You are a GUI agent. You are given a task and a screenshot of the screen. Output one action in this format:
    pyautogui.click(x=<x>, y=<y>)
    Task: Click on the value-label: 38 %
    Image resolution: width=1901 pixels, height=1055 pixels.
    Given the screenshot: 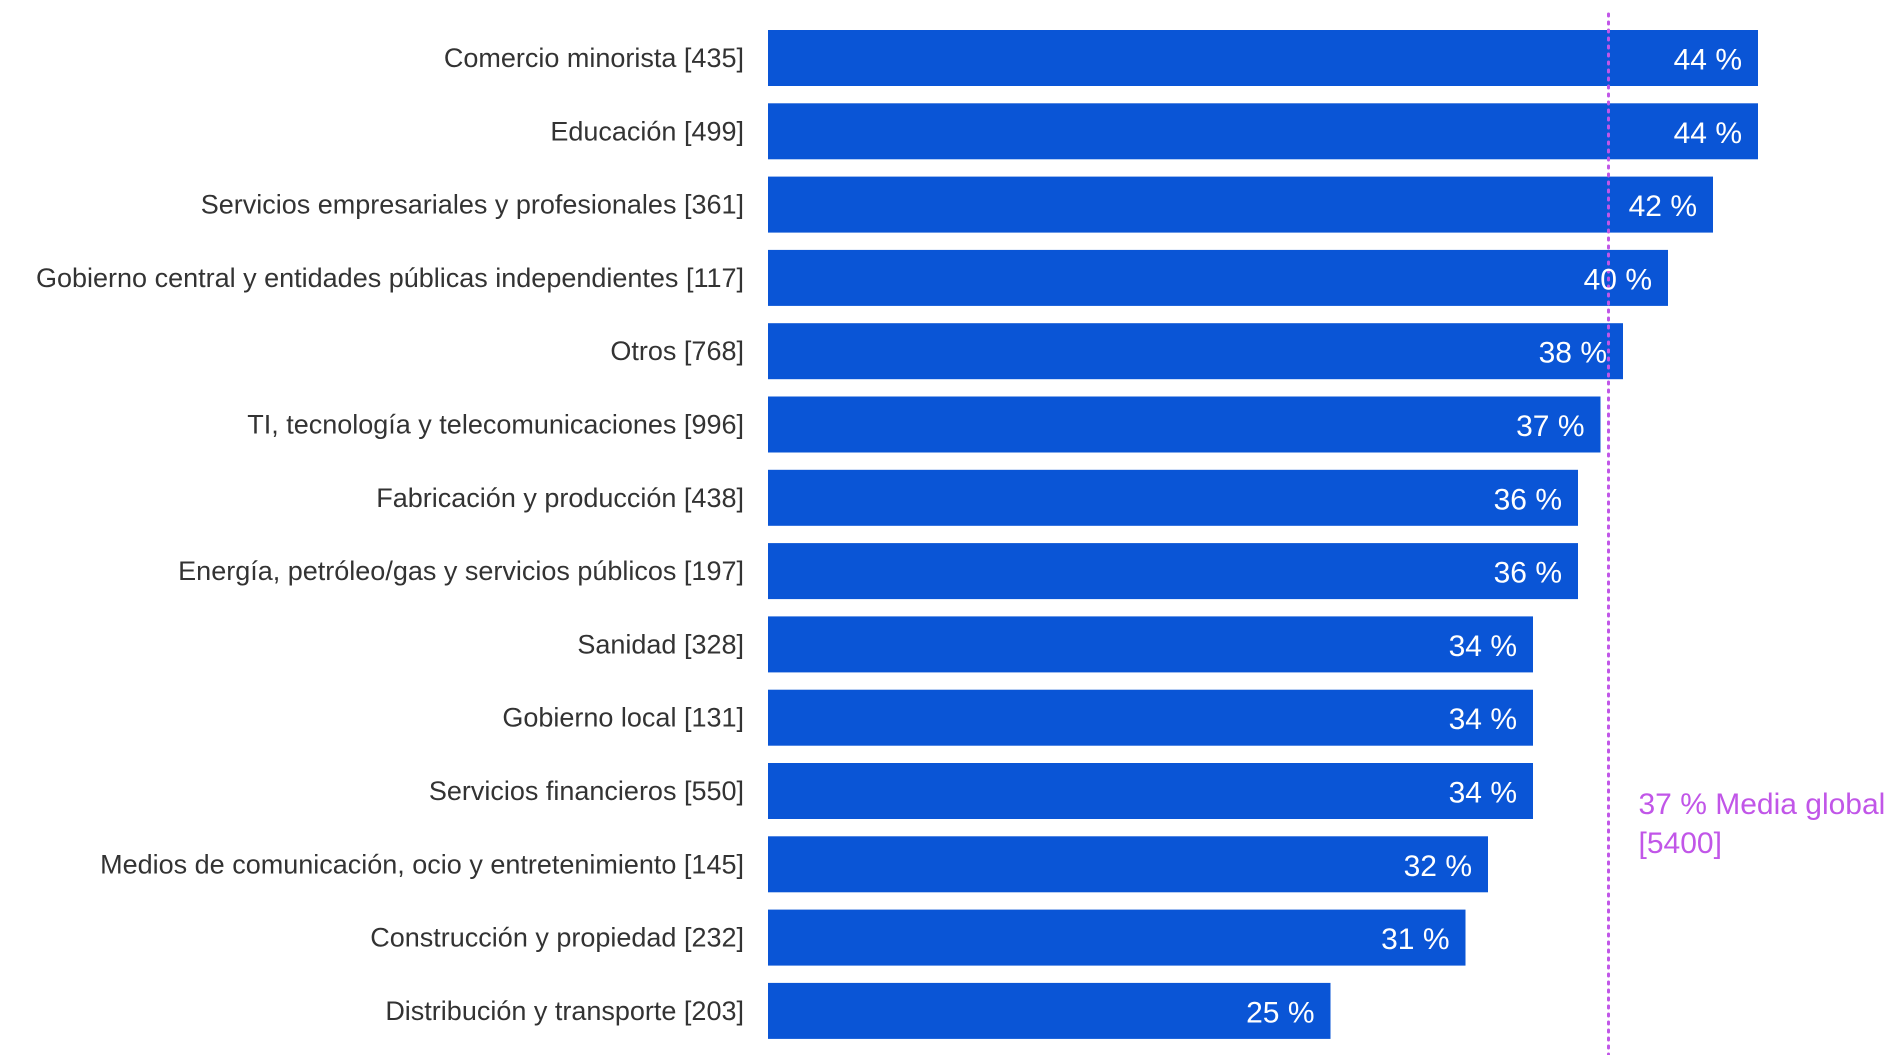 What is the action you would take?
    pyautogui.click(x=1573, y=353)
    